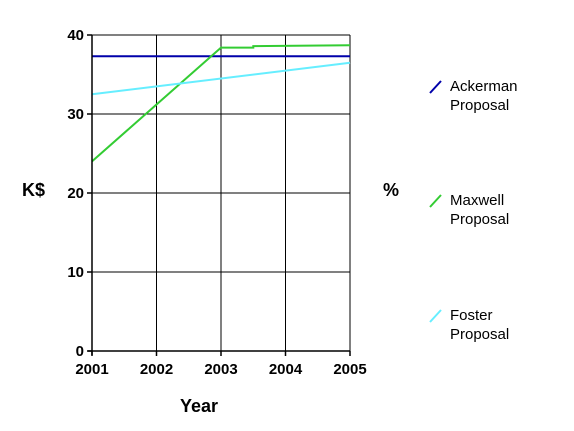  What do you see at coordinates (220, 369) in the screenshot?
I see `x-tick-label: 2003` at bounding box center [220, 369].